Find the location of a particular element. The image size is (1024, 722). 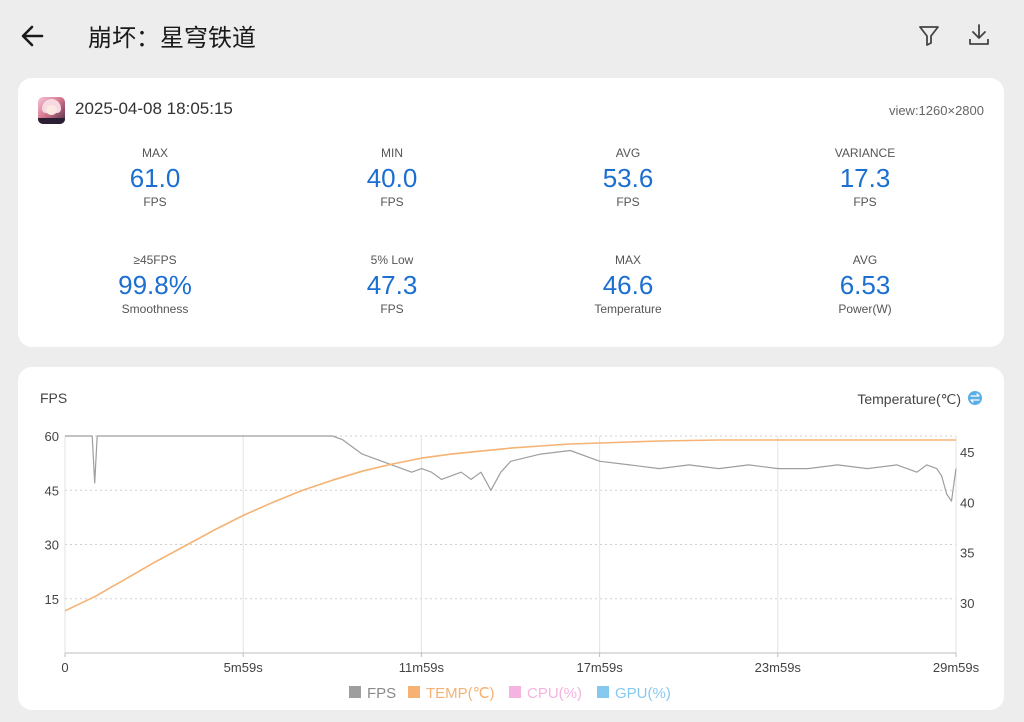

legend-item: FPS is located at coordinates (372, 693).